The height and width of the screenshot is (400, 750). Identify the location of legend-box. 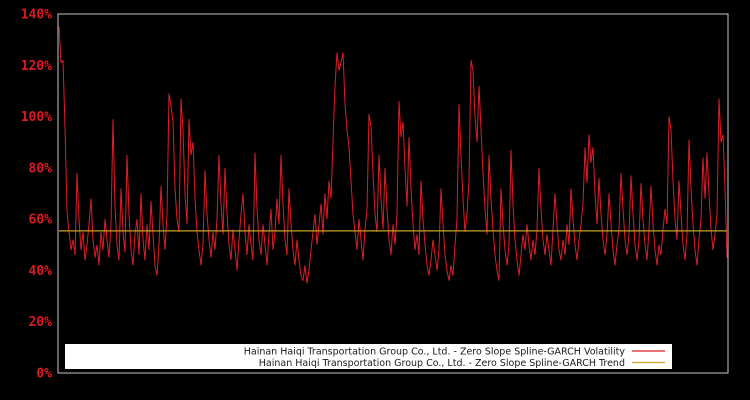
(368, 356).